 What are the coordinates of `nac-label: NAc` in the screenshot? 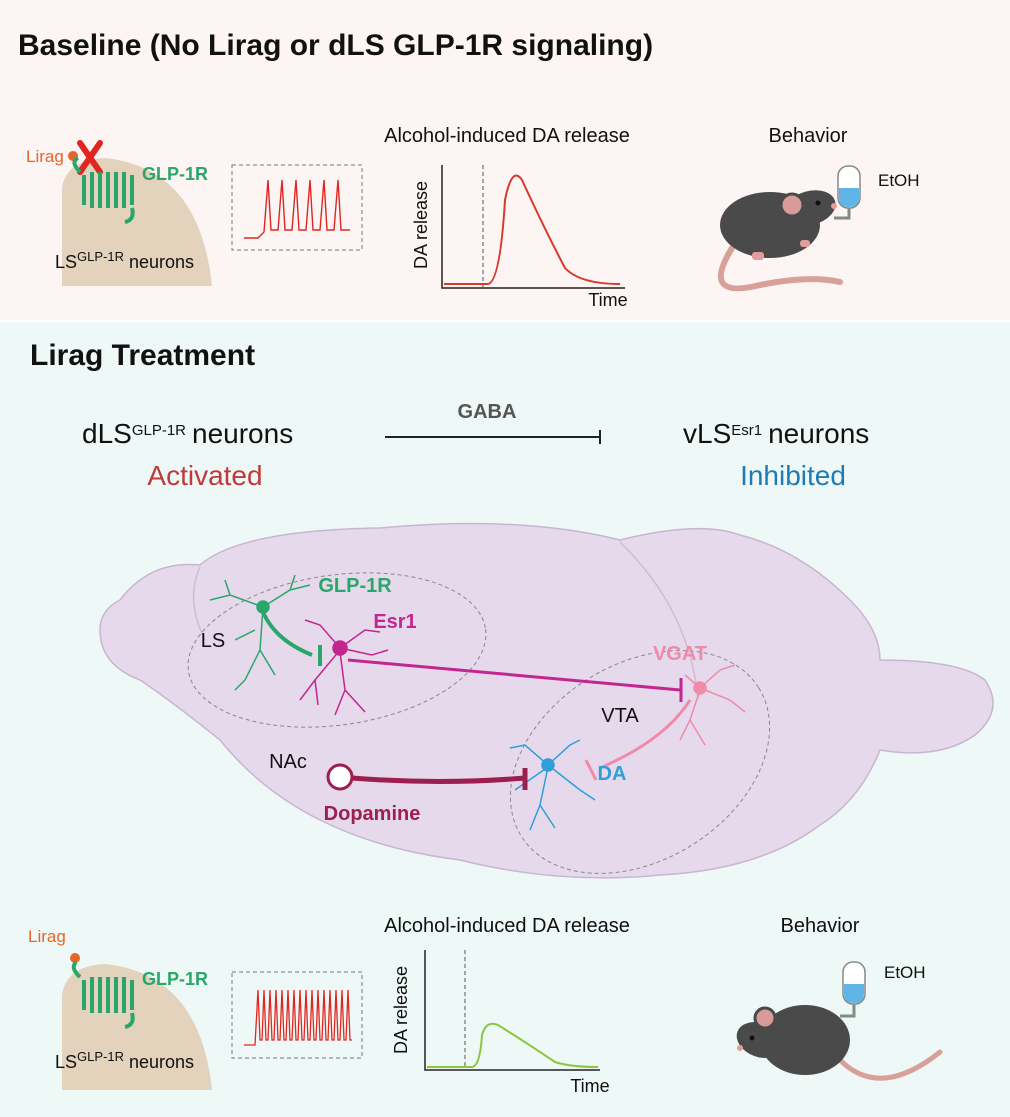 It's located at (288, 762).